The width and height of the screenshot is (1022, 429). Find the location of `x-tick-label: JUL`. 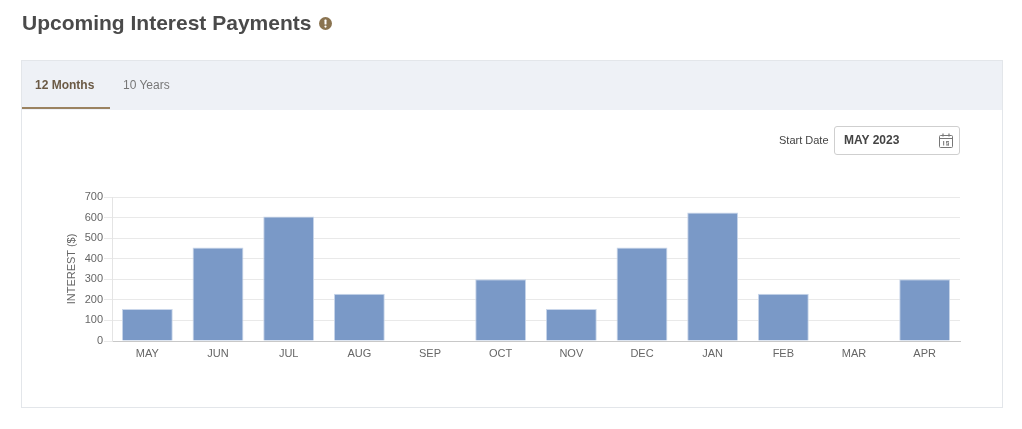

x-tick-label: JUL is located at coordinates (288, 352).